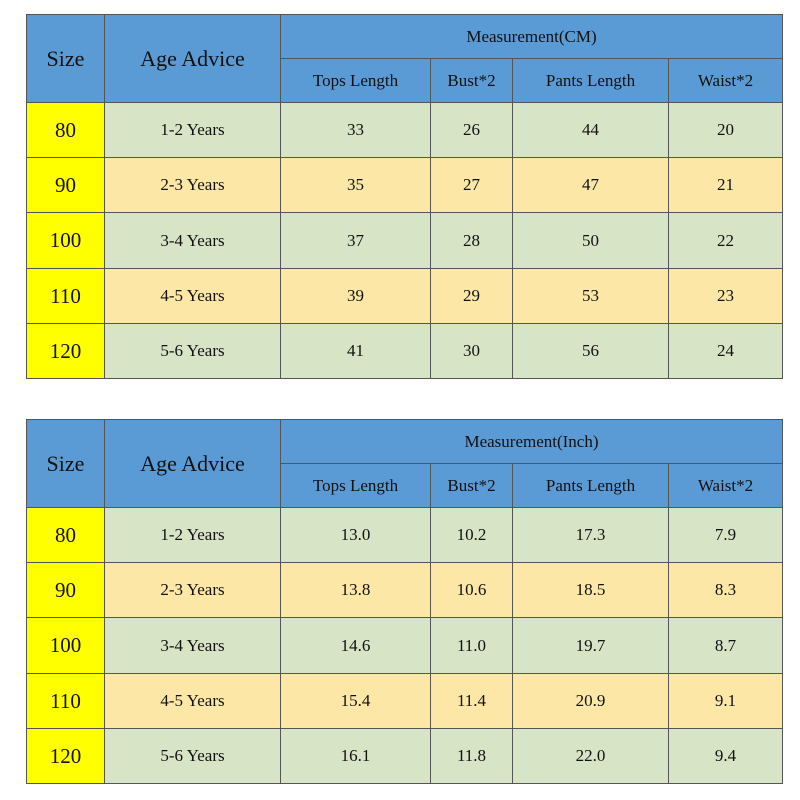 Image resolution: width=800 pixels, height=800 pixels. What do you see at coordinates (590, 296) in the screenshot?
I see `measurement-cell: 53` at bounding box center [590, 296].